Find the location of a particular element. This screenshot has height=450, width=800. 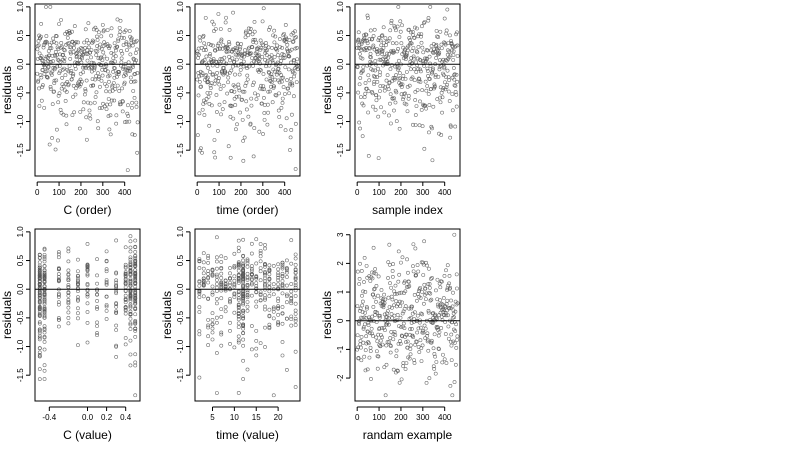

y-tick-label: 0.0 is located at coordinates (180, 64).